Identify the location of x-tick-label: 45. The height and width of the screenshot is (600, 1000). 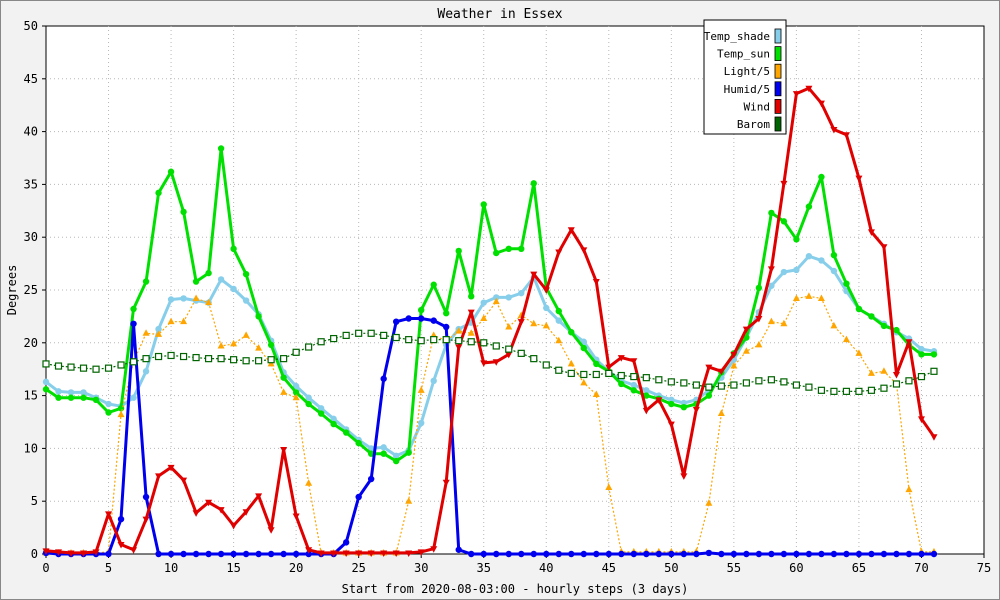
(609, 568).